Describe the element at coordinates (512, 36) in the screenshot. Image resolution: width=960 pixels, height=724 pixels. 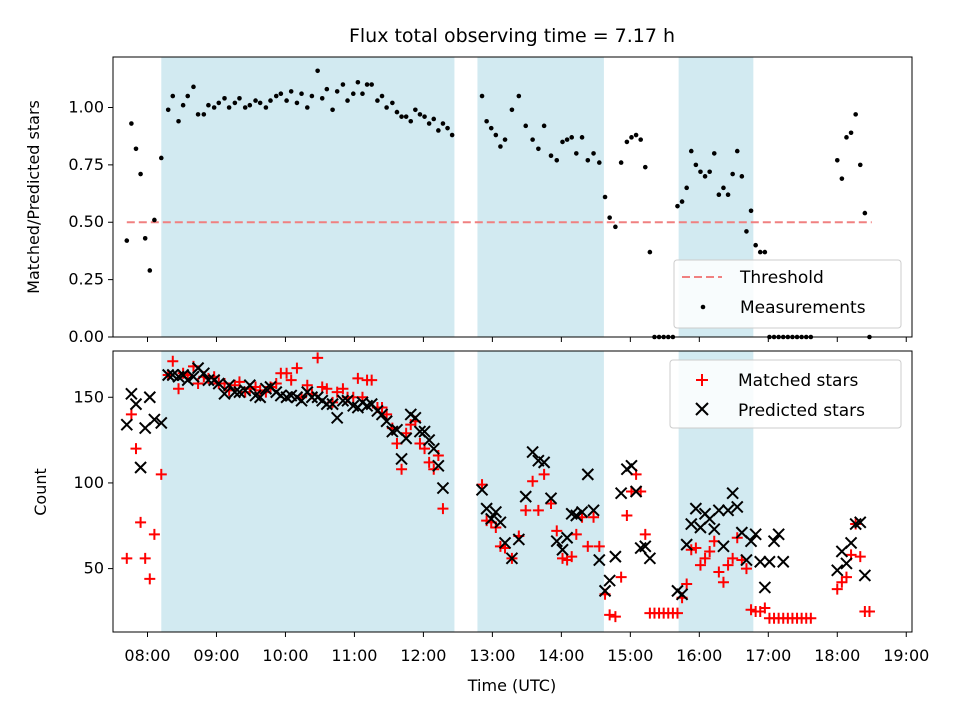
I see `chart-title: Flux total observing time = 7.17 h` at that location.